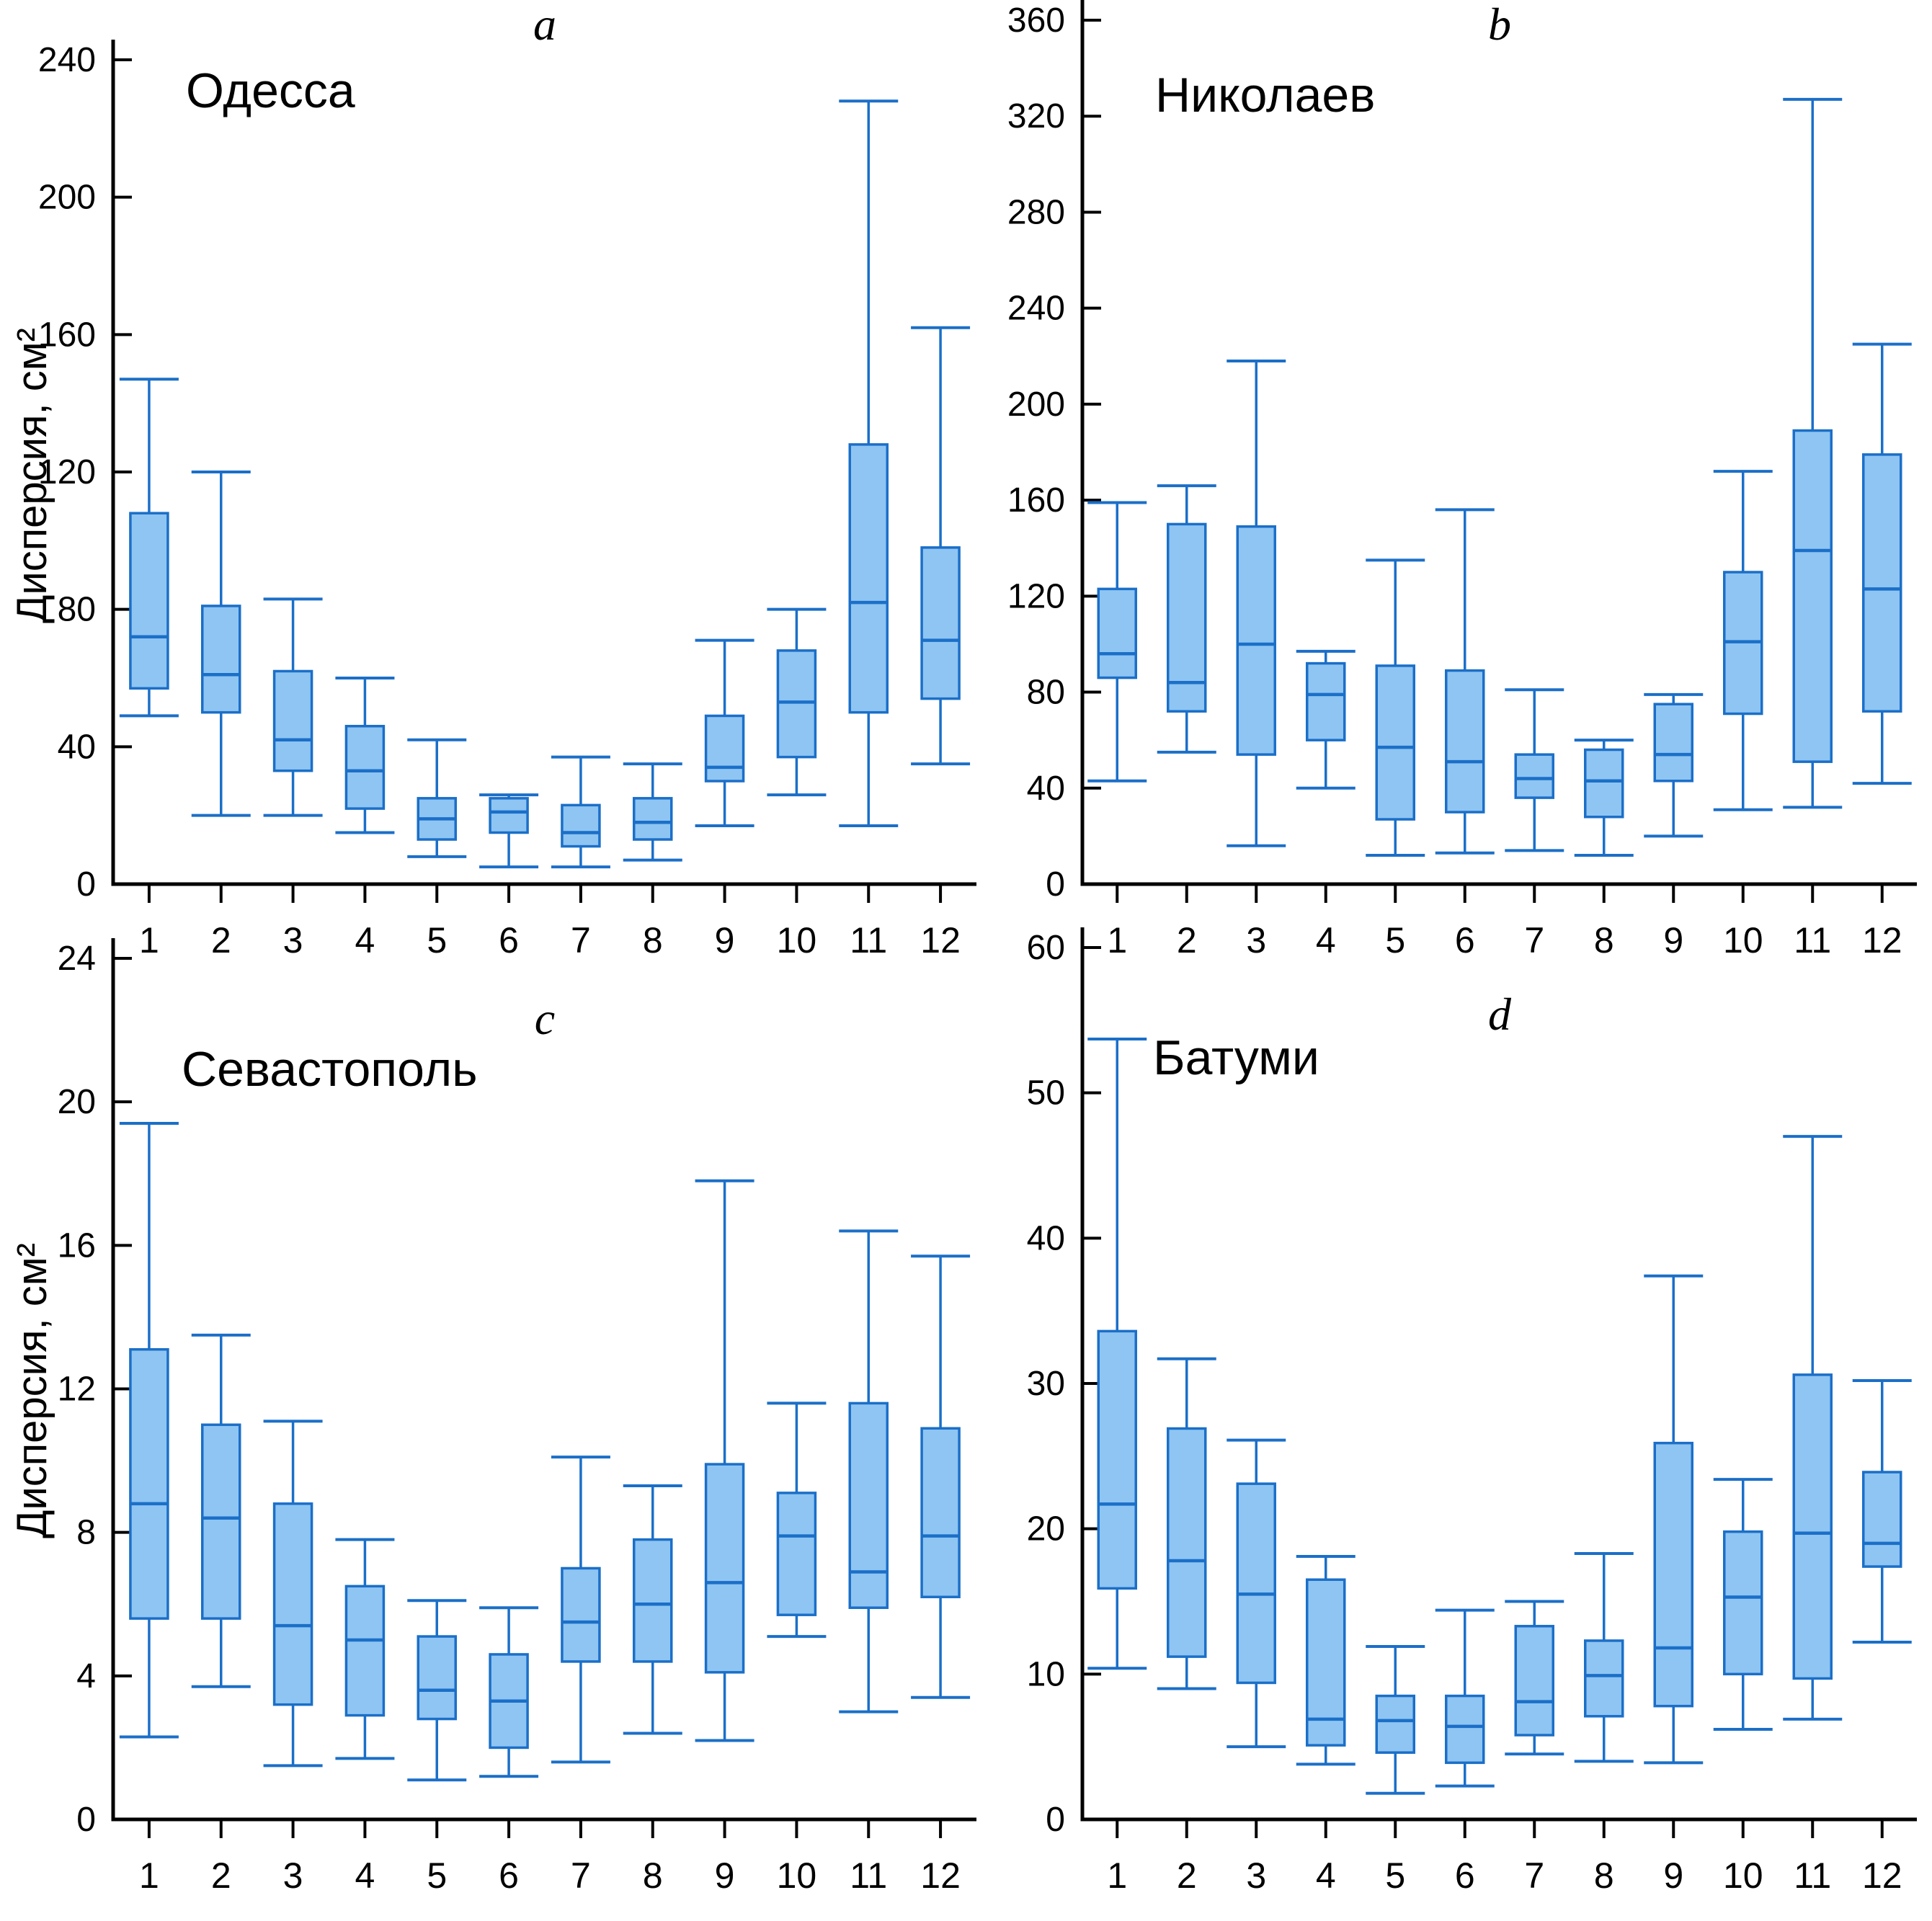  Describe the element at coordinates (32, 475) in the screenshot. I see `y-axis-label-top: Дисперсия, см²` at that location.